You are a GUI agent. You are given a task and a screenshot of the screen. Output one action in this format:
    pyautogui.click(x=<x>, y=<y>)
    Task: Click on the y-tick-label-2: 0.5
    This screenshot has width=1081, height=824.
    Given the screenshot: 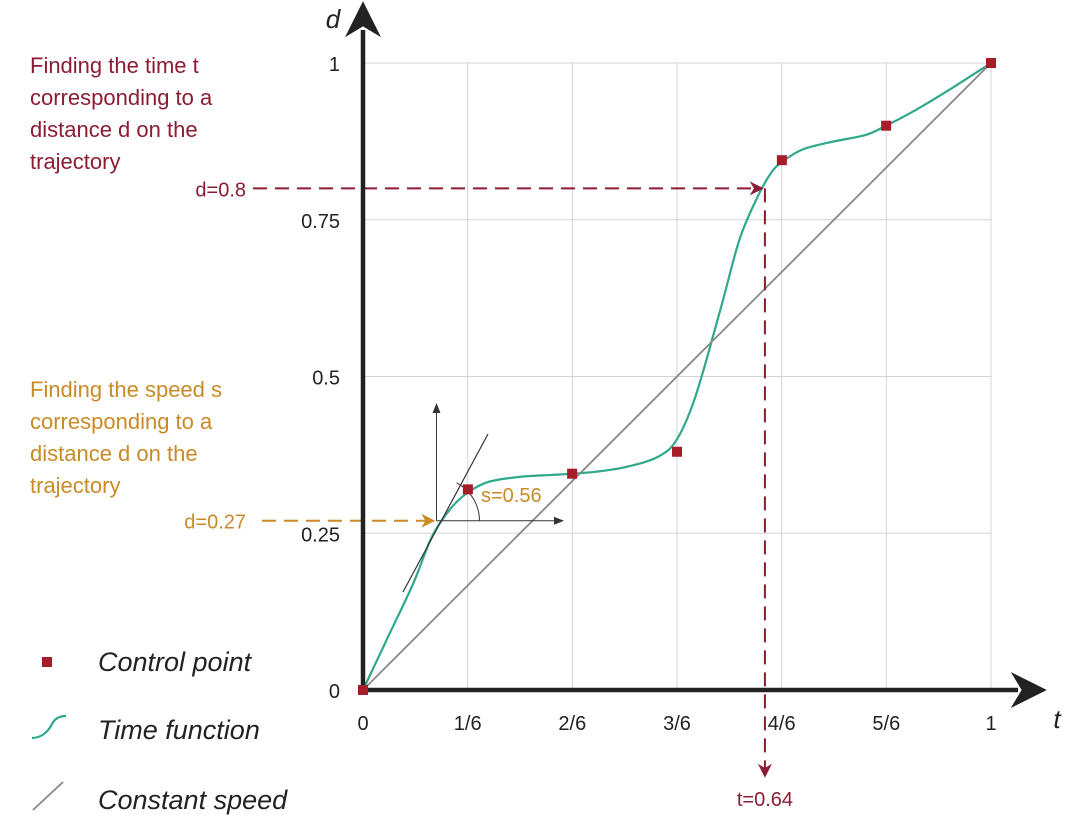 What is the action you would take?
    pyautogui.click(x=326, y=379)
    